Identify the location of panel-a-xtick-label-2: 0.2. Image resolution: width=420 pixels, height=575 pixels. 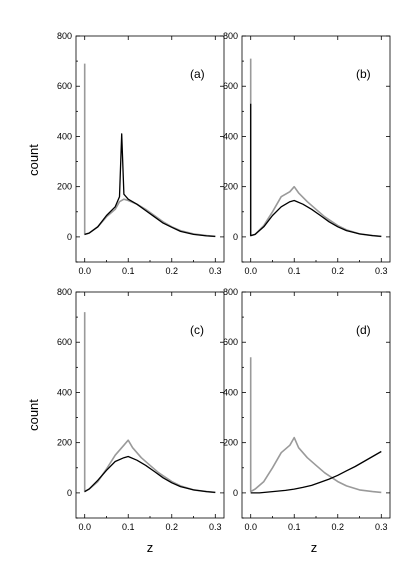
(172, 271).